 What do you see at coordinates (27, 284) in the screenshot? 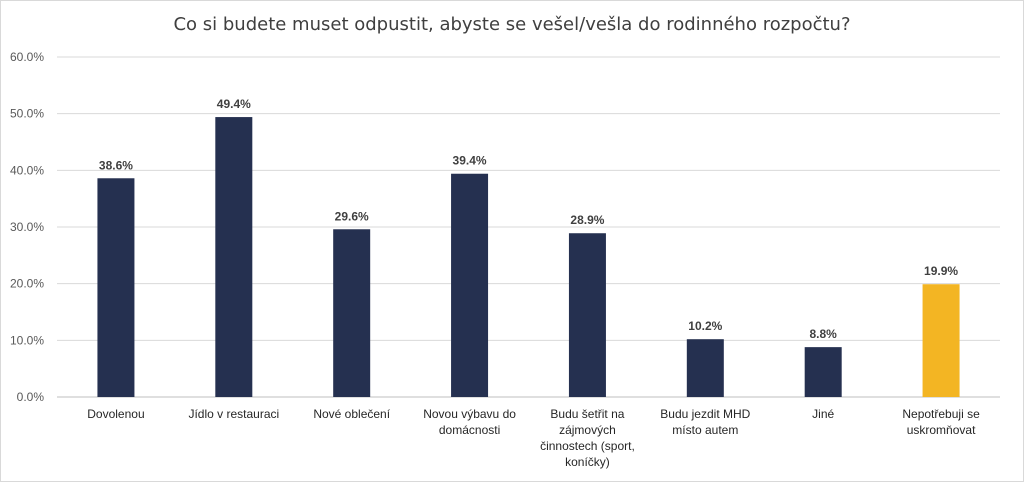
I see `y-tick-label: 20.0%` at bounding box center [27, 284].